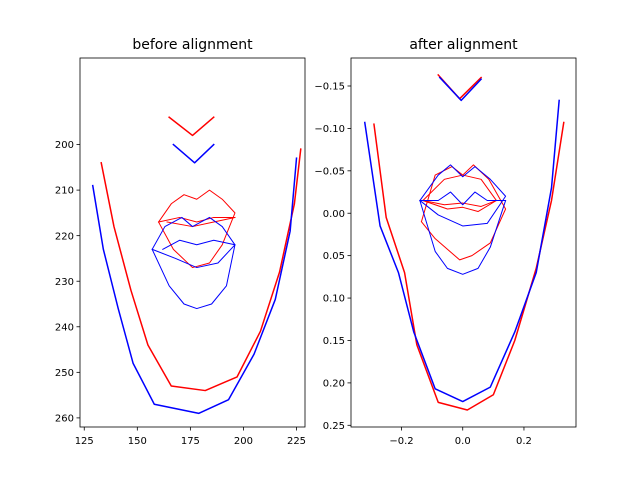  What do you see at coordinates (137, 441) in the screenshot?
I see `x-tick-label: 150` at bounding box center [137, 441].